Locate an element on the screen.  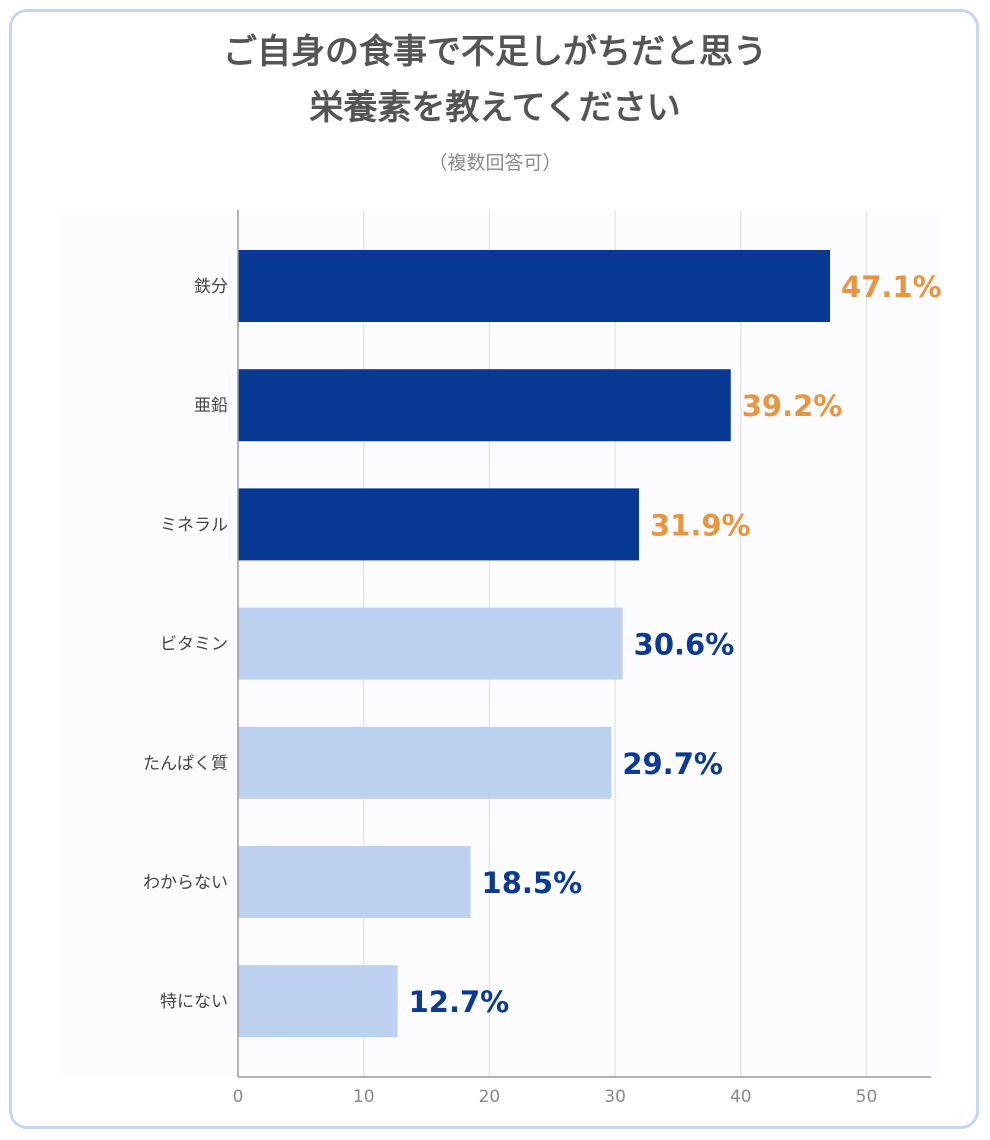
value-label-2: 39.2% is located at coordinates (792, 406).